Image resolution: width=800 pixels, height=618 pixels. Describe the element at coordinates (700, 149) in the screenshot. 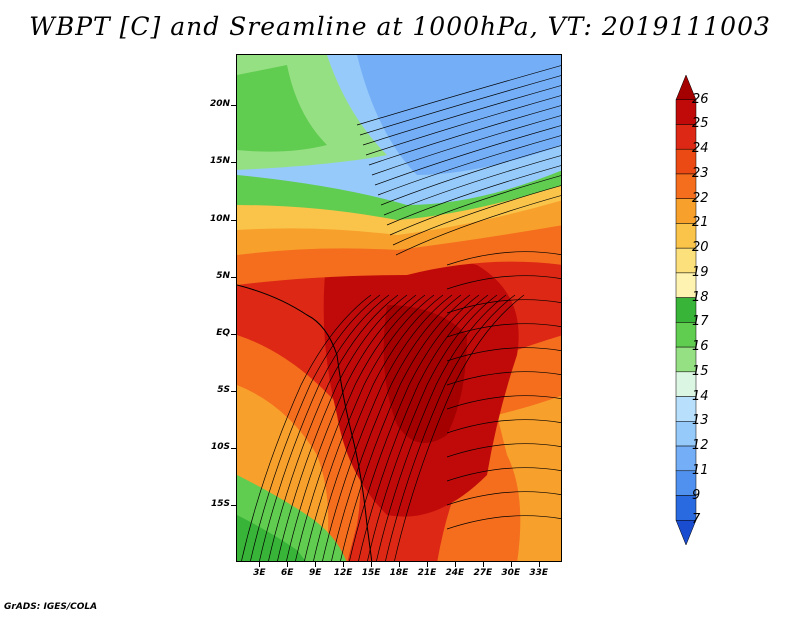

I see `colorbar-level-label: 24` at that location.